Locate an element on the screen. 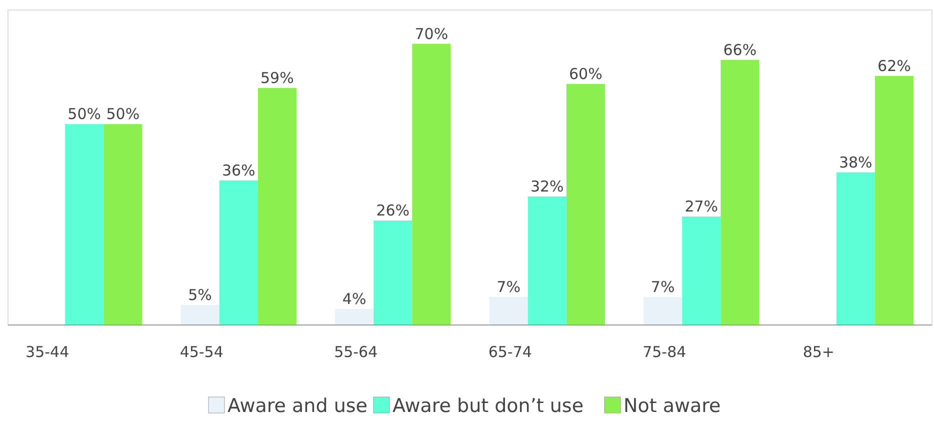 The image size is (934, 428). data-label: 60% is located at coordinates (585, 73).